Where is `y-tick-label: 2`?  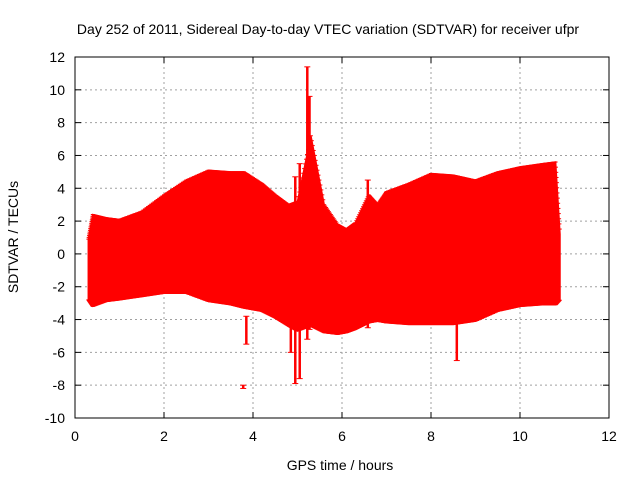
y-tick-label: 2 is located at coordinates (61, 221).